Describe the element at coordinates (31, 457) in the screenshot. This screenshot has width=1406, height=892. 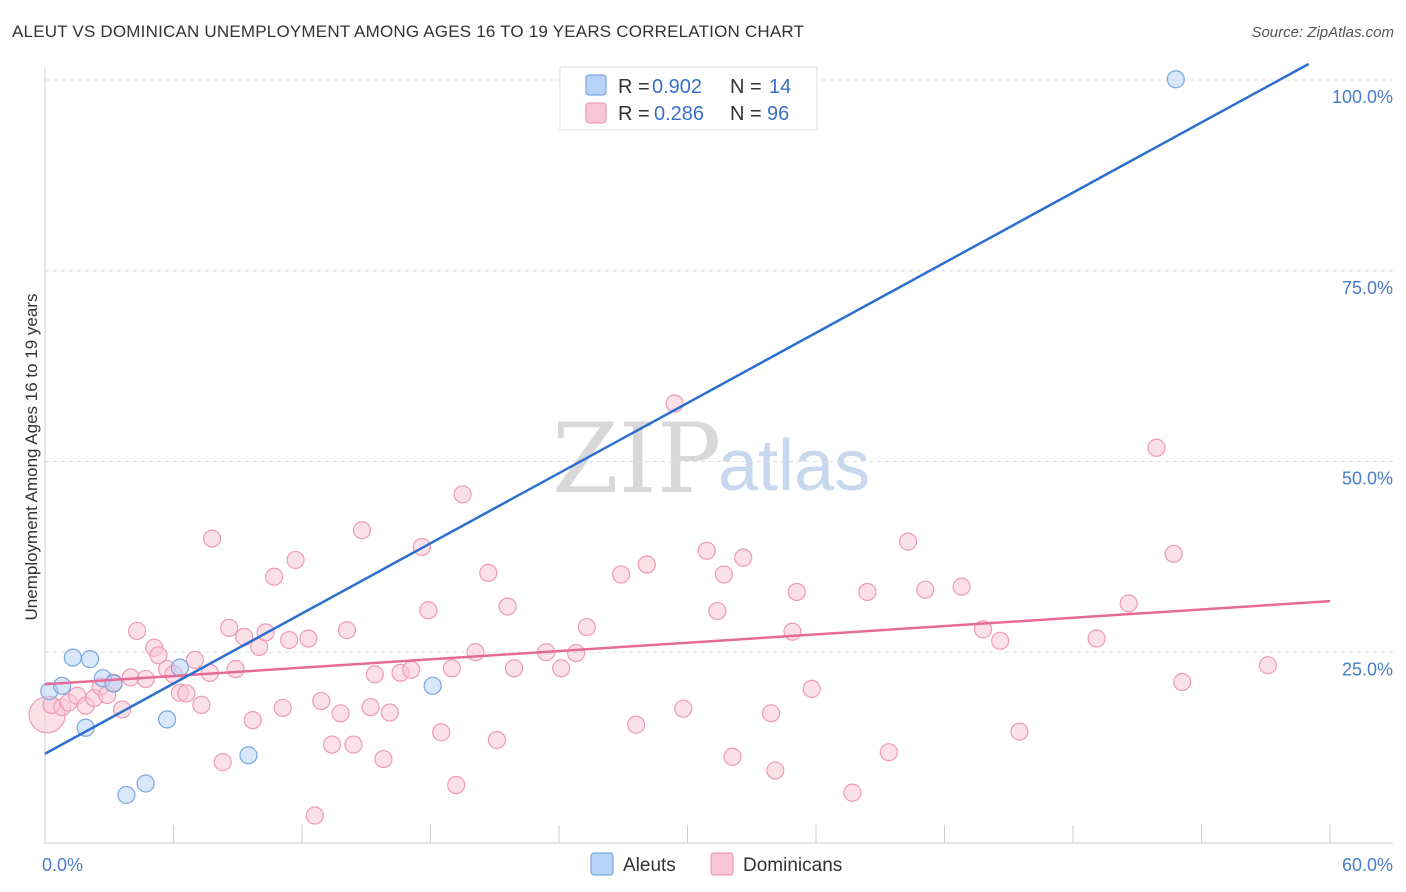
I see `y-axis-title: Unemployment Among Ages 16 to 19 years` at that location.